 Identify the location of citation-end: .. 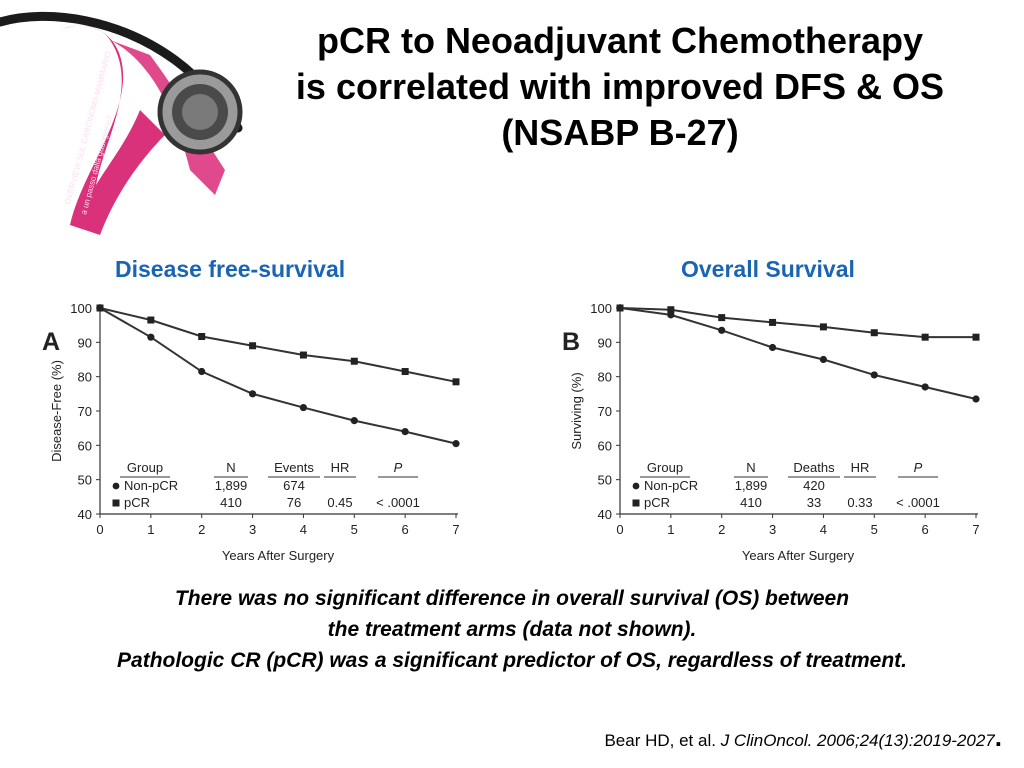
(998, 737).